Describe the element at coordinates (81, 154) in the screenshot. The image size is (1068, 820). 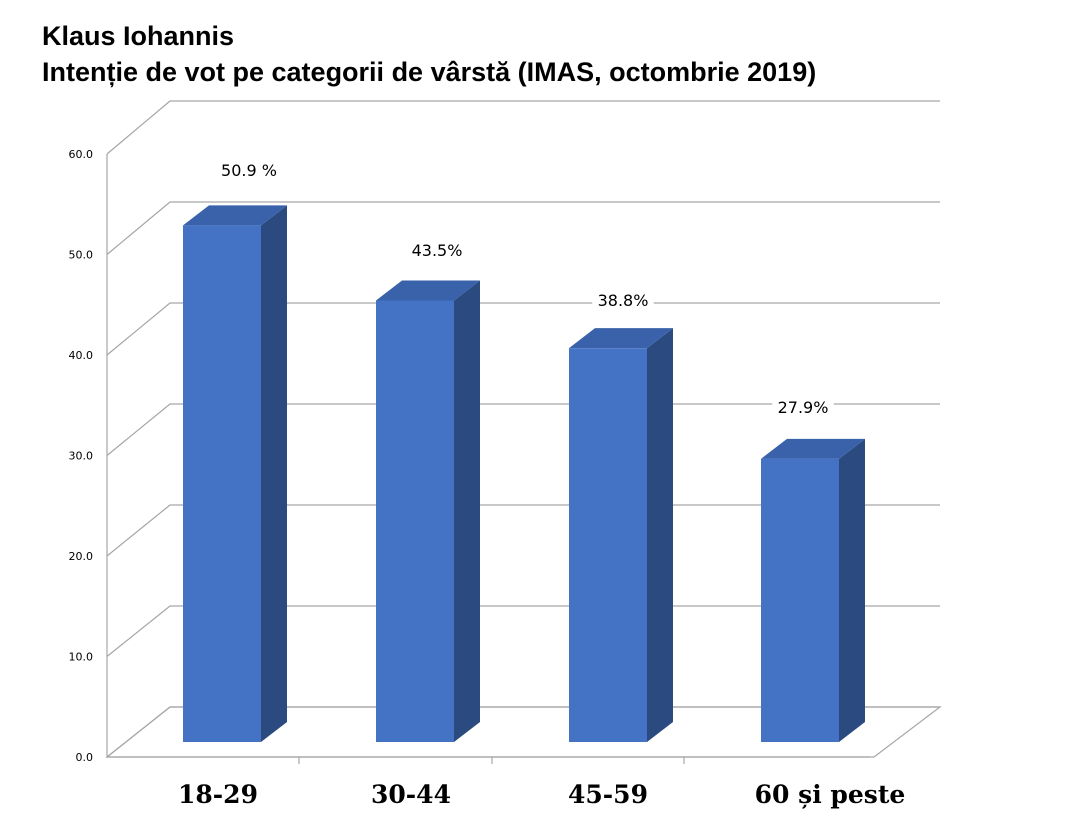
I see `y-tick-label: 60.0` at that location.